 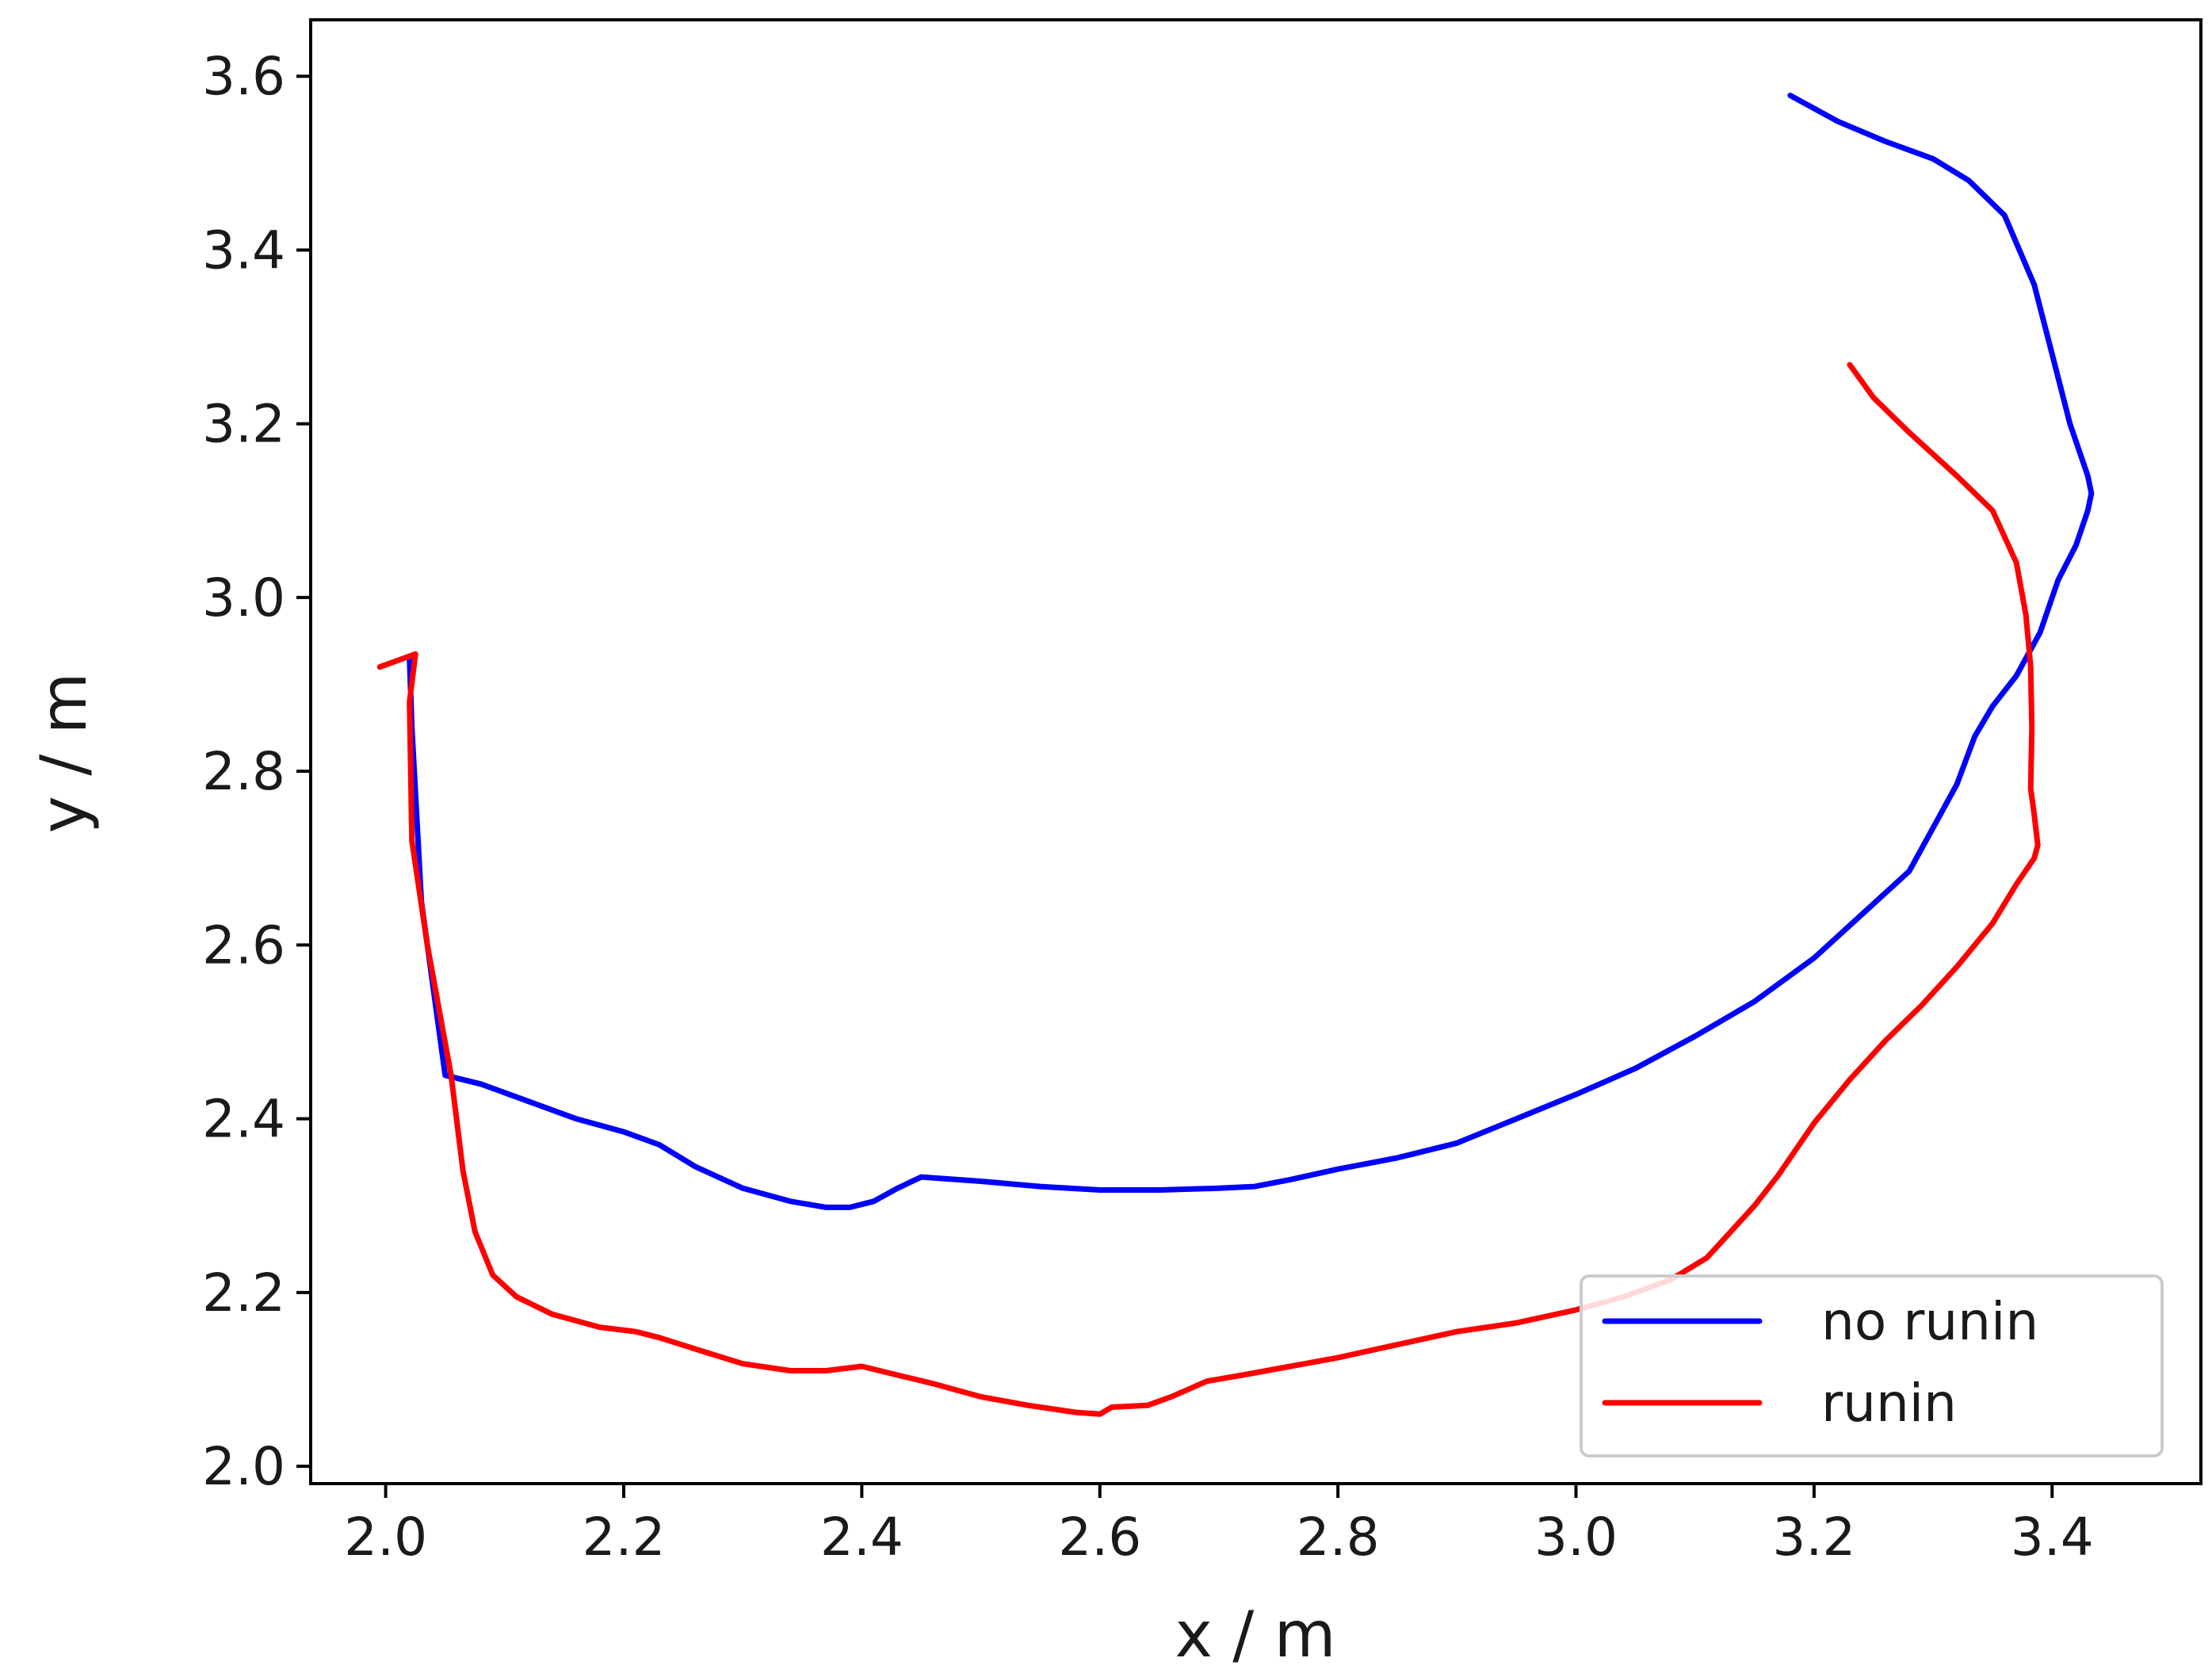 I want to click on y-tick-label: 2.4, so click(x=243, y=1119).